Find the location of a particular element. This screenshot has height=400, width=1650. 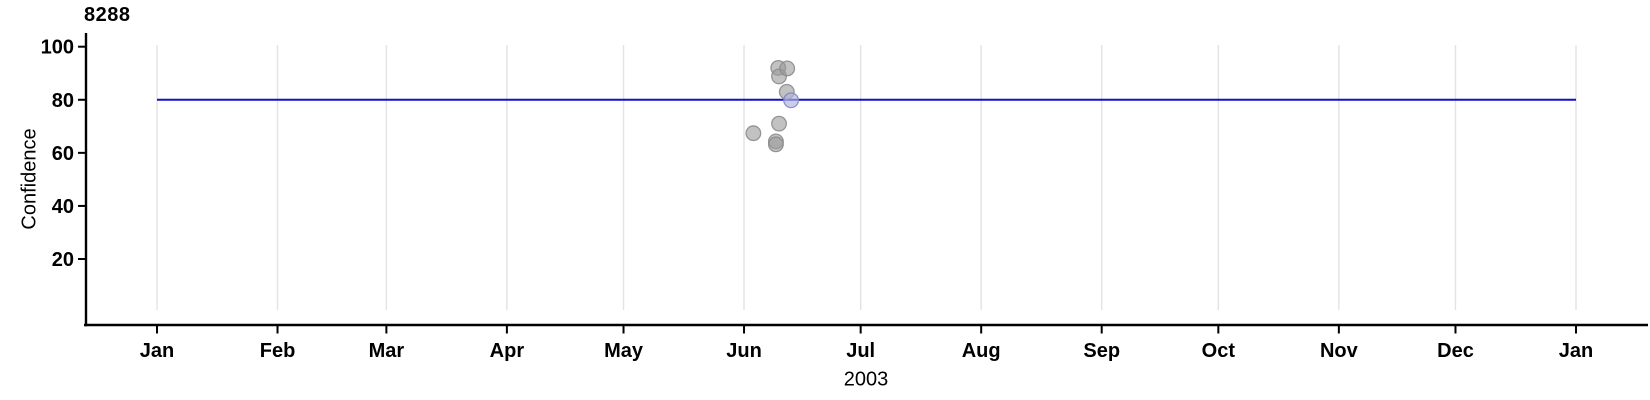

x-tick-label: Apr is located at coordinates (507, 351).